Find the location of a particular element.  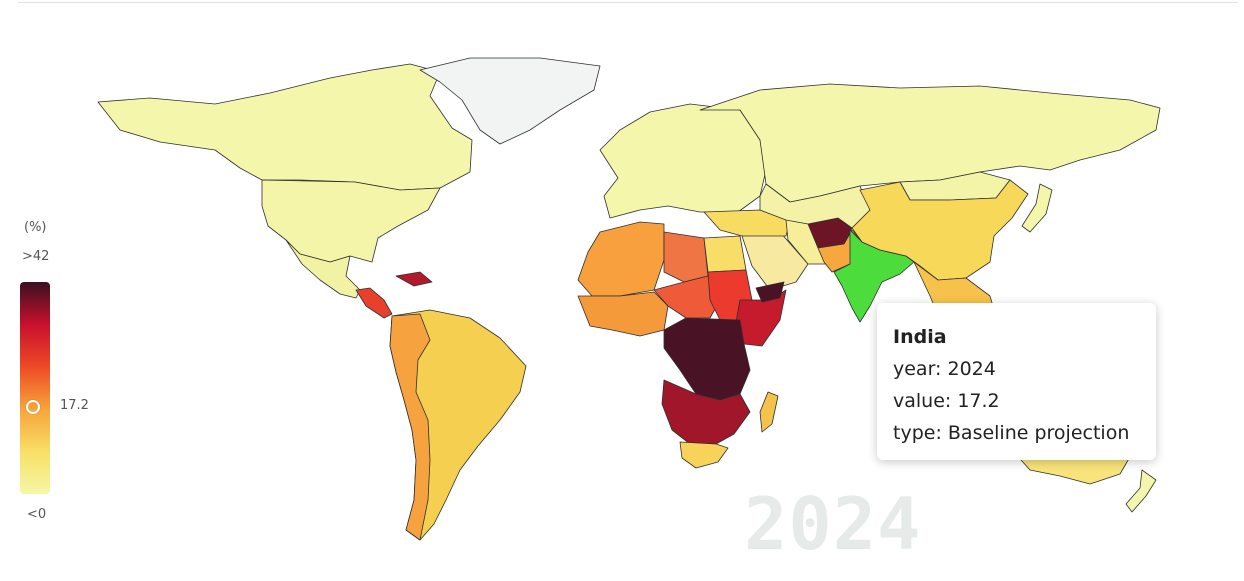

region-north-africa is located at coordinates (621, 259).